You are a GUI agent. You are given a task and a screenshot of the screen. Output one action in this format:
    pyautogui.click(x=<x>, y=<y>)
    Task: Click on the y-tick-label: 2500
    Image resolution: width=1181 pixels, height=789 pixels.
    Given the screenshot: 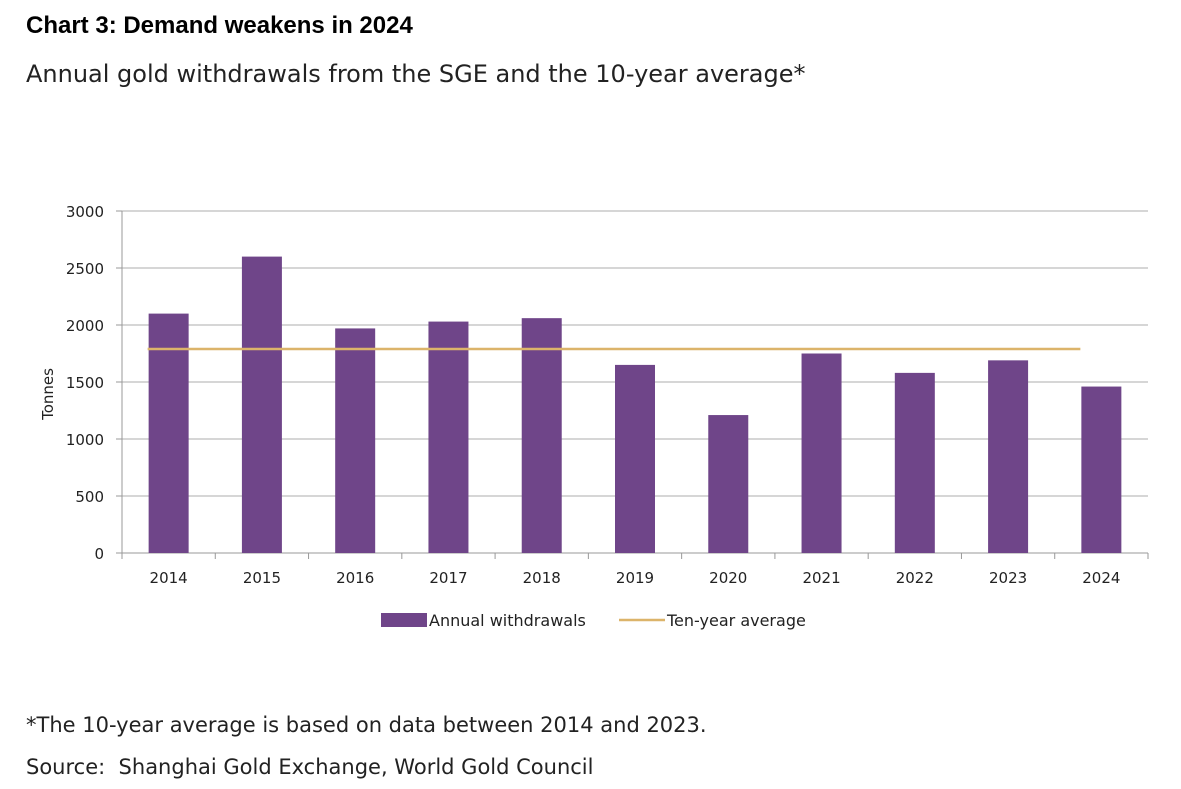 What is the action you would take?
    pyautogui.click(x=85, y=269)
    